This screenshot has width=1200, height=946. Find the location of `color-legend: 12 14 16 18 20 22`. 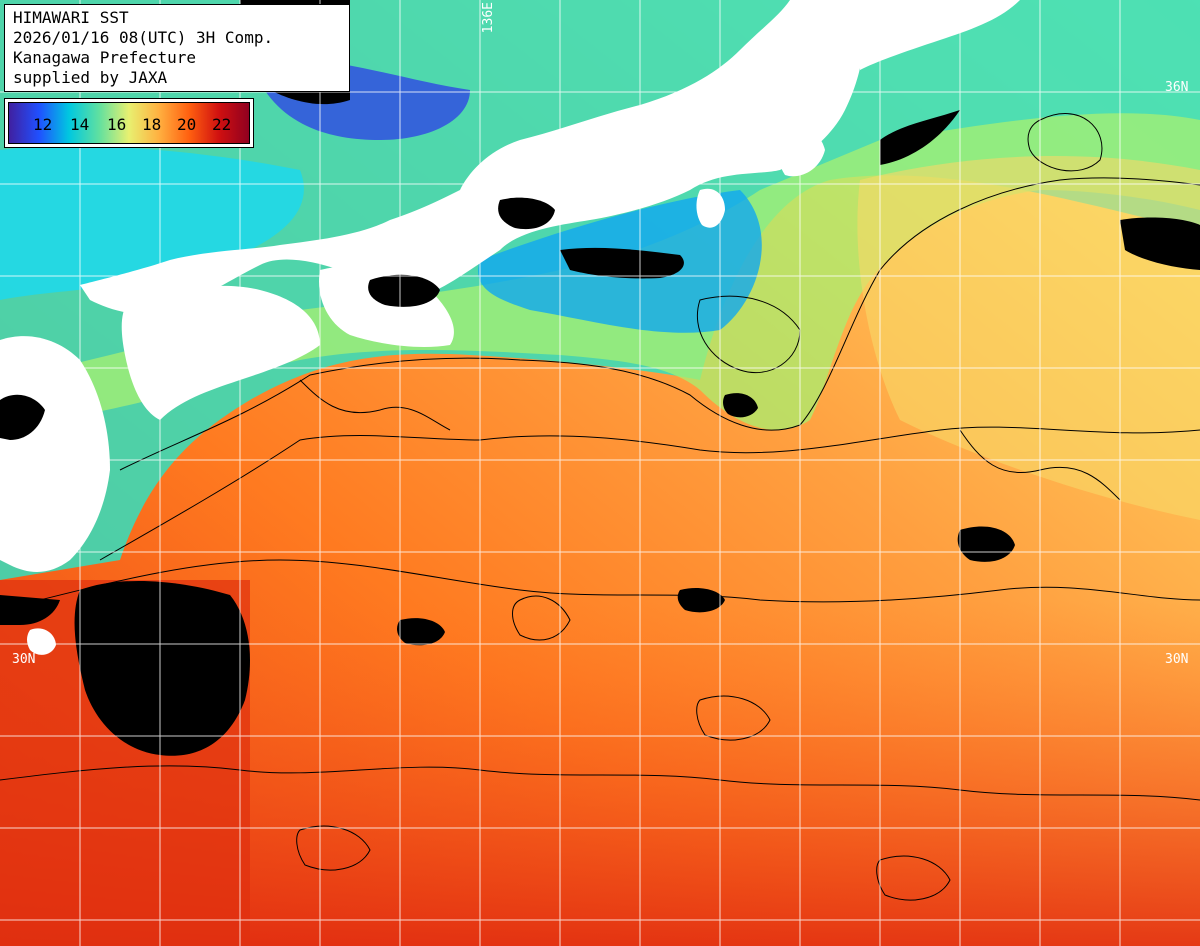

color-legend: 12 14 16 18 20 22 is located at coordinates (129, 123).